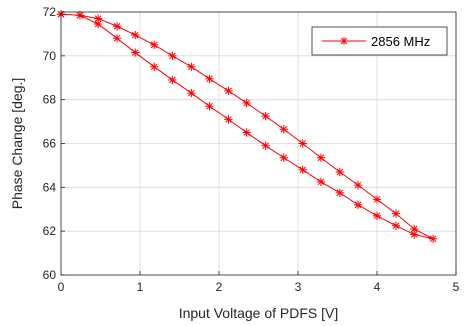 This screenshot has height=326, width=474. Describe the element at coordinates (50, 100) in the screenshot. I see `y-tick-label: 68` at that location.